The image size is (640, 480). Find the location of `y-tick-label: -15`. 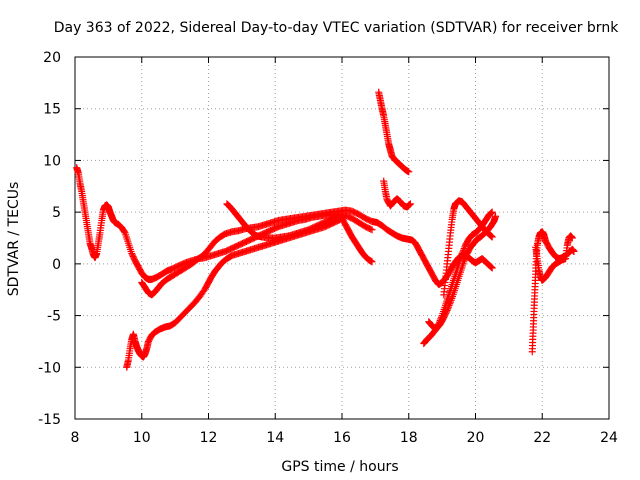

y-tick-label: -15 is located at coordinates (49, 420).